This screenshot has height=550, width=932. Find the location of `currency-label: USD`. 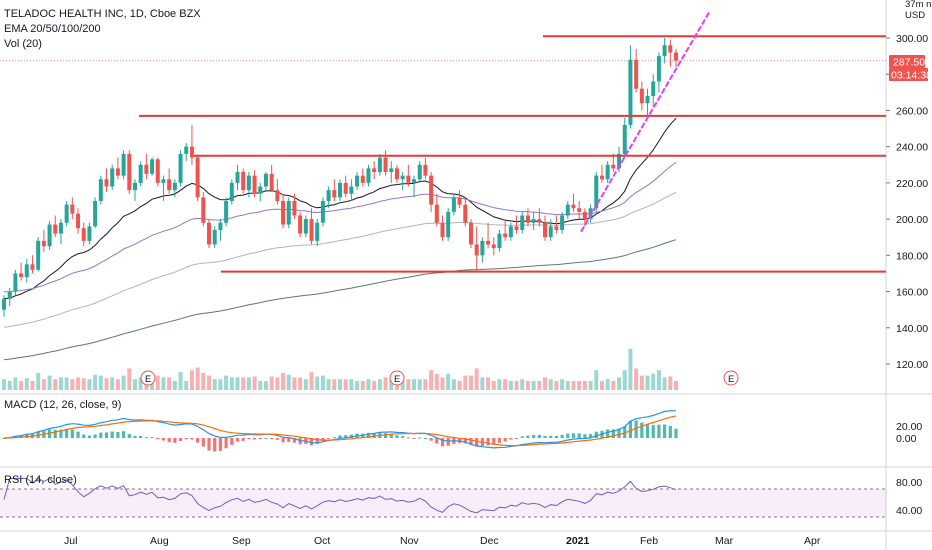

currency-label: USD is located at coordinates (915, 15).